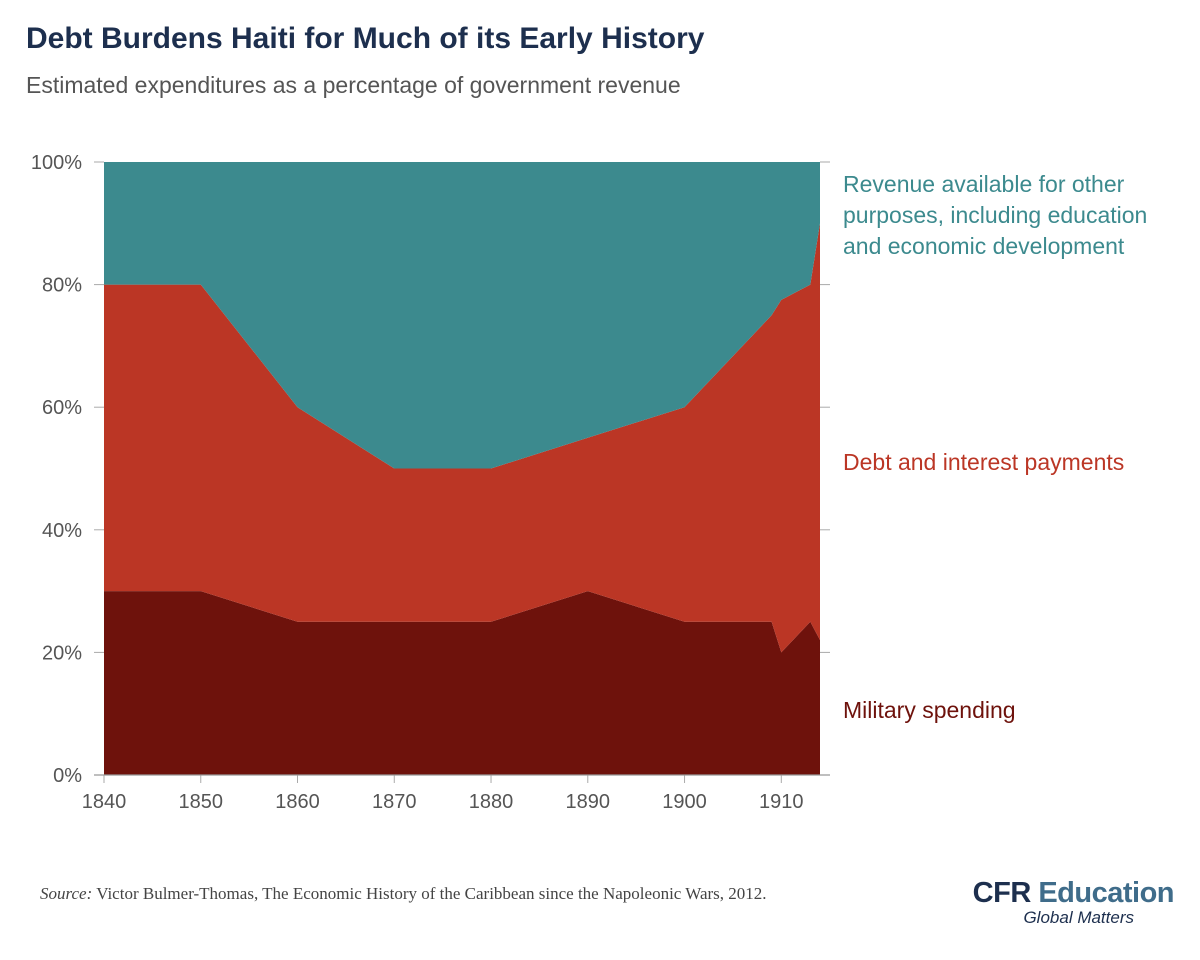  I want to click on legend-revenue-line: Revenue available for other, so click(984, 184).